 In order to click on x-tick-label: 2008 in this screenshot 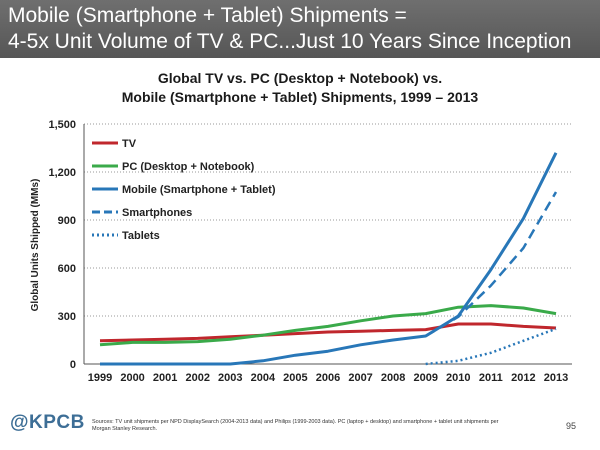, I will do `click(393, 378)`.